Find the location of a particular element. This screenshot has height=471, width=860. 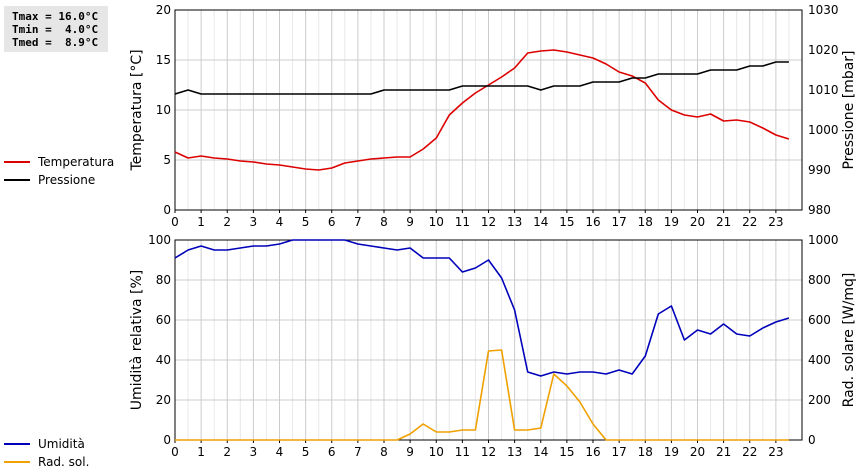

y-tick-label: 40 is located at coordinates (163, 360).